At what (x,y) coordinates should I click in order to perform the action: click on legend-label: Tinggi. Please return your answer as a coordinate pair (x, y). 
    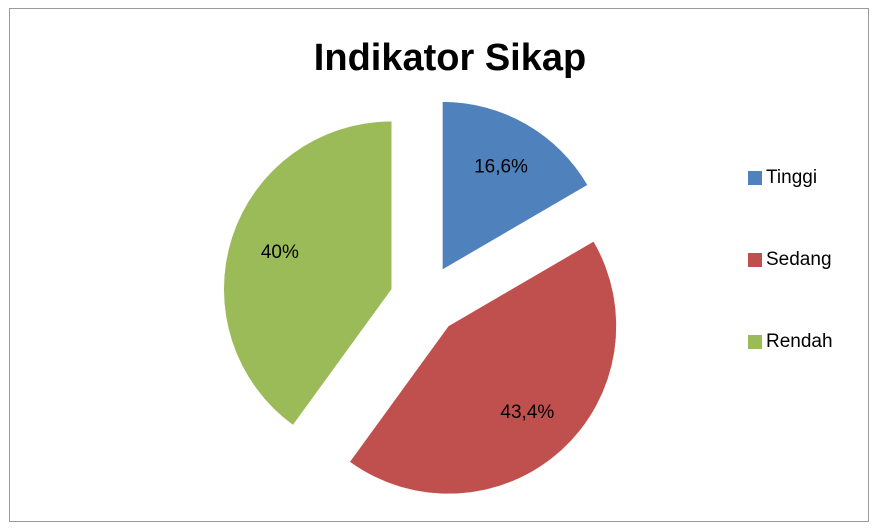
    Looking at the image, I should click on (791, 177).